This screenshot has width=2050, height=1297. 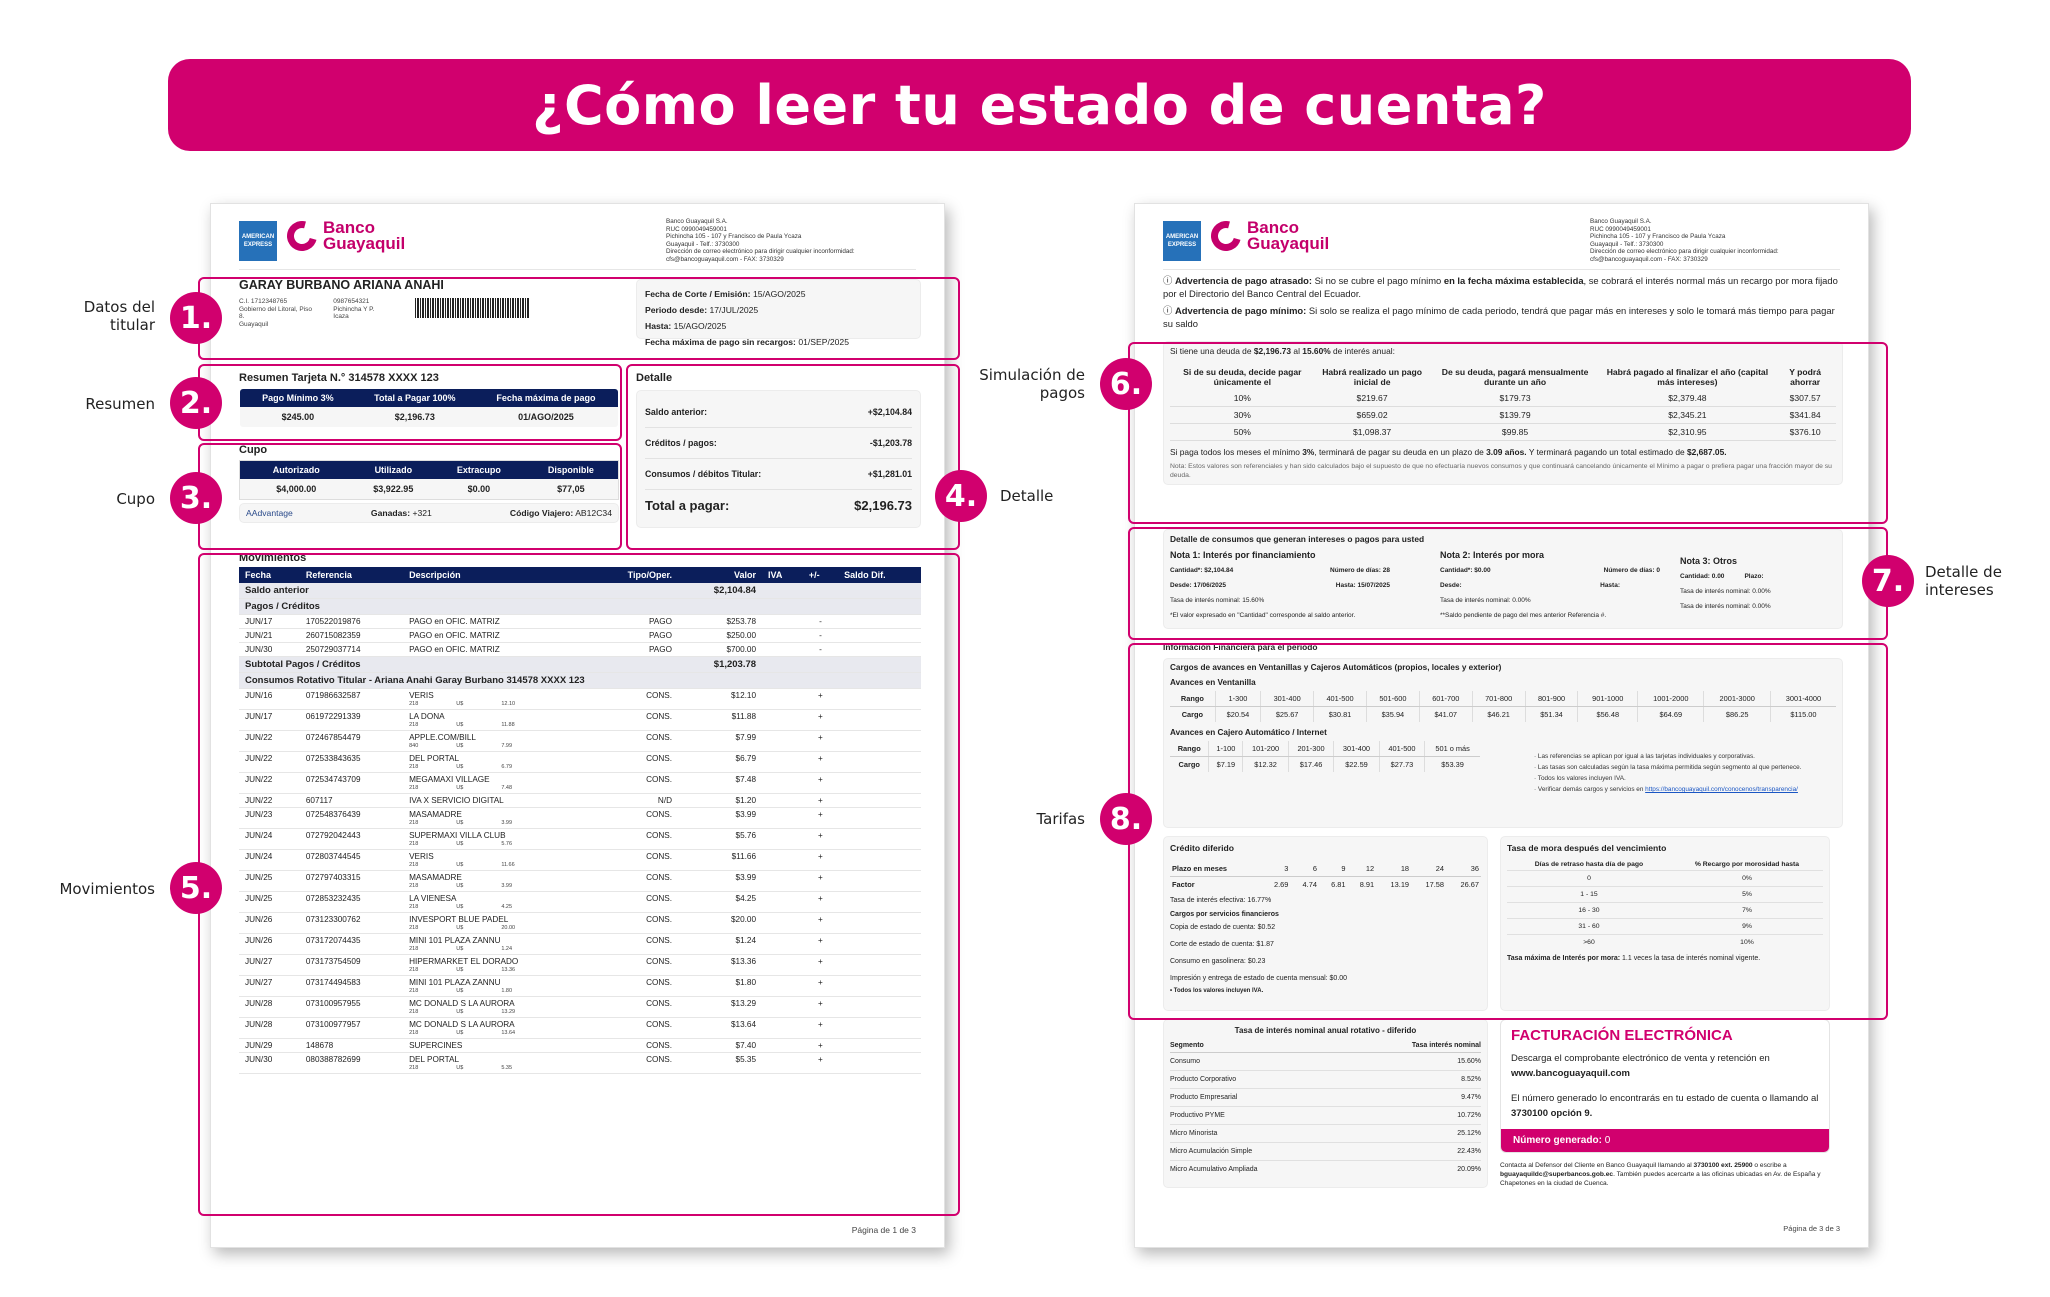 What do you see at coordinates (339, 378) in the screenshot?
I see `summary-title: Resumen Tarjeta N.° 314578 XXXX 123` at bounding box center [339, 378].